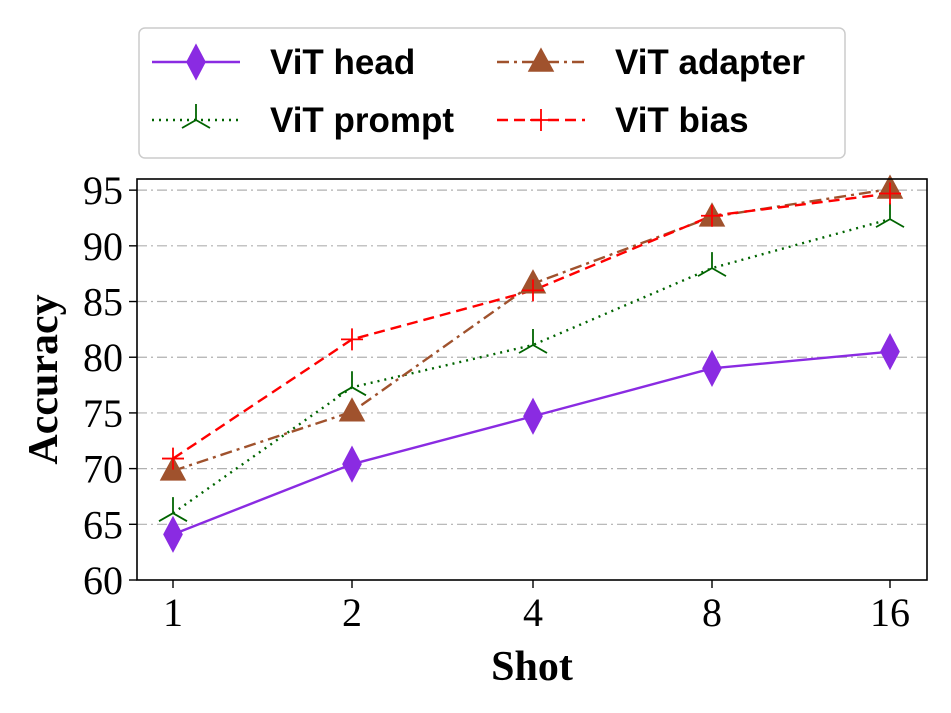 The height and width of the screenshot is (713, 951). I want to click on legend-marker-vit-adapter, so click(541, 59).